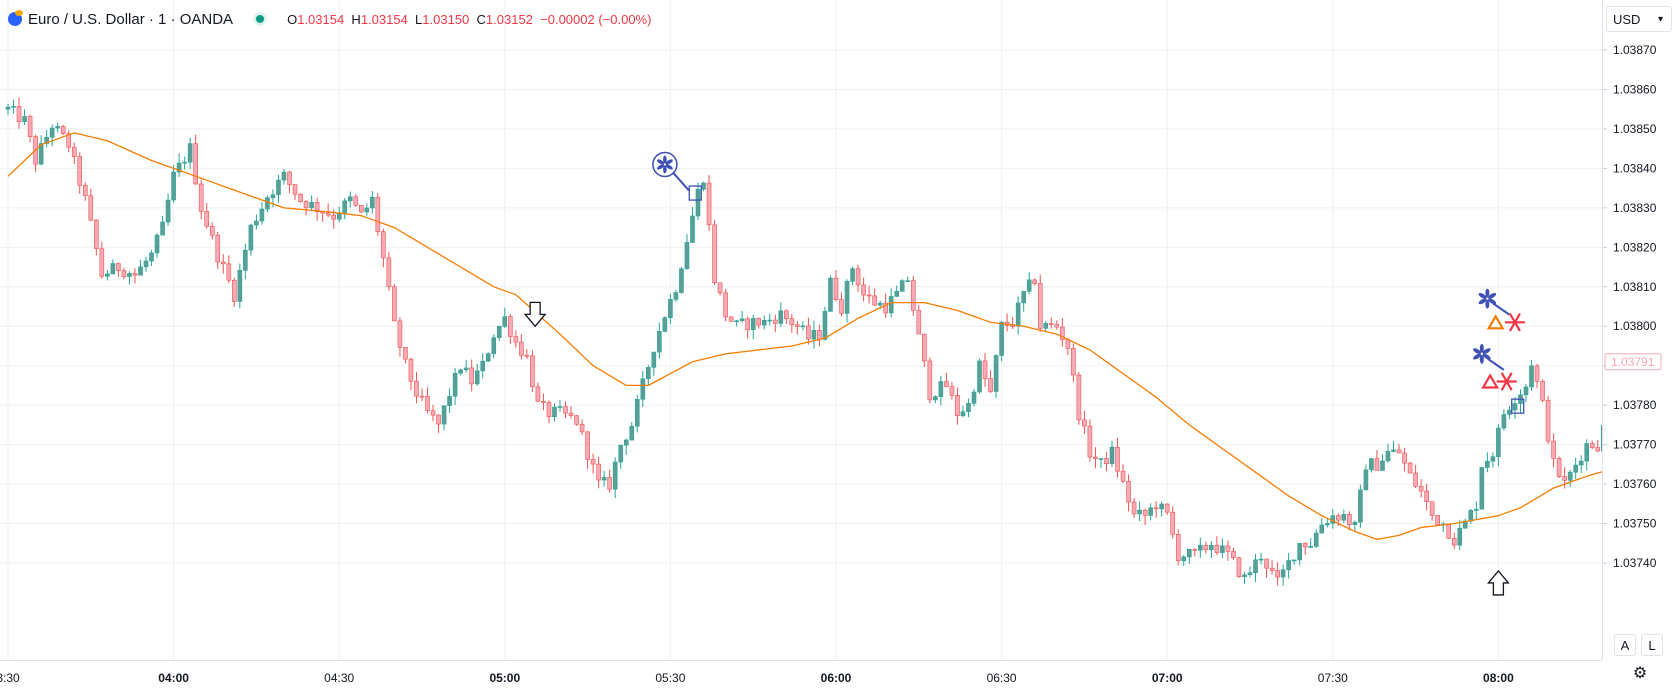  I want to click on time-tick-label: 06:30, so click(1002, 678).